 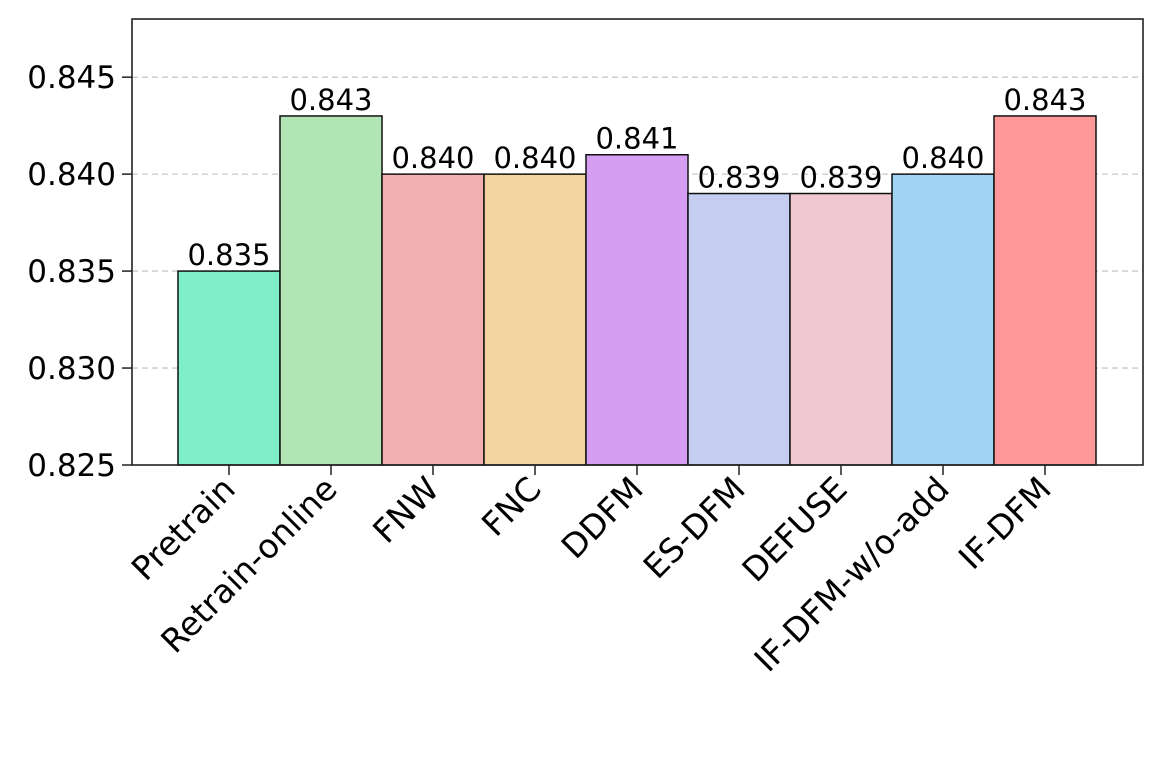 I want to click on bar-value-label: 0.841, so click(x=636, y=139).